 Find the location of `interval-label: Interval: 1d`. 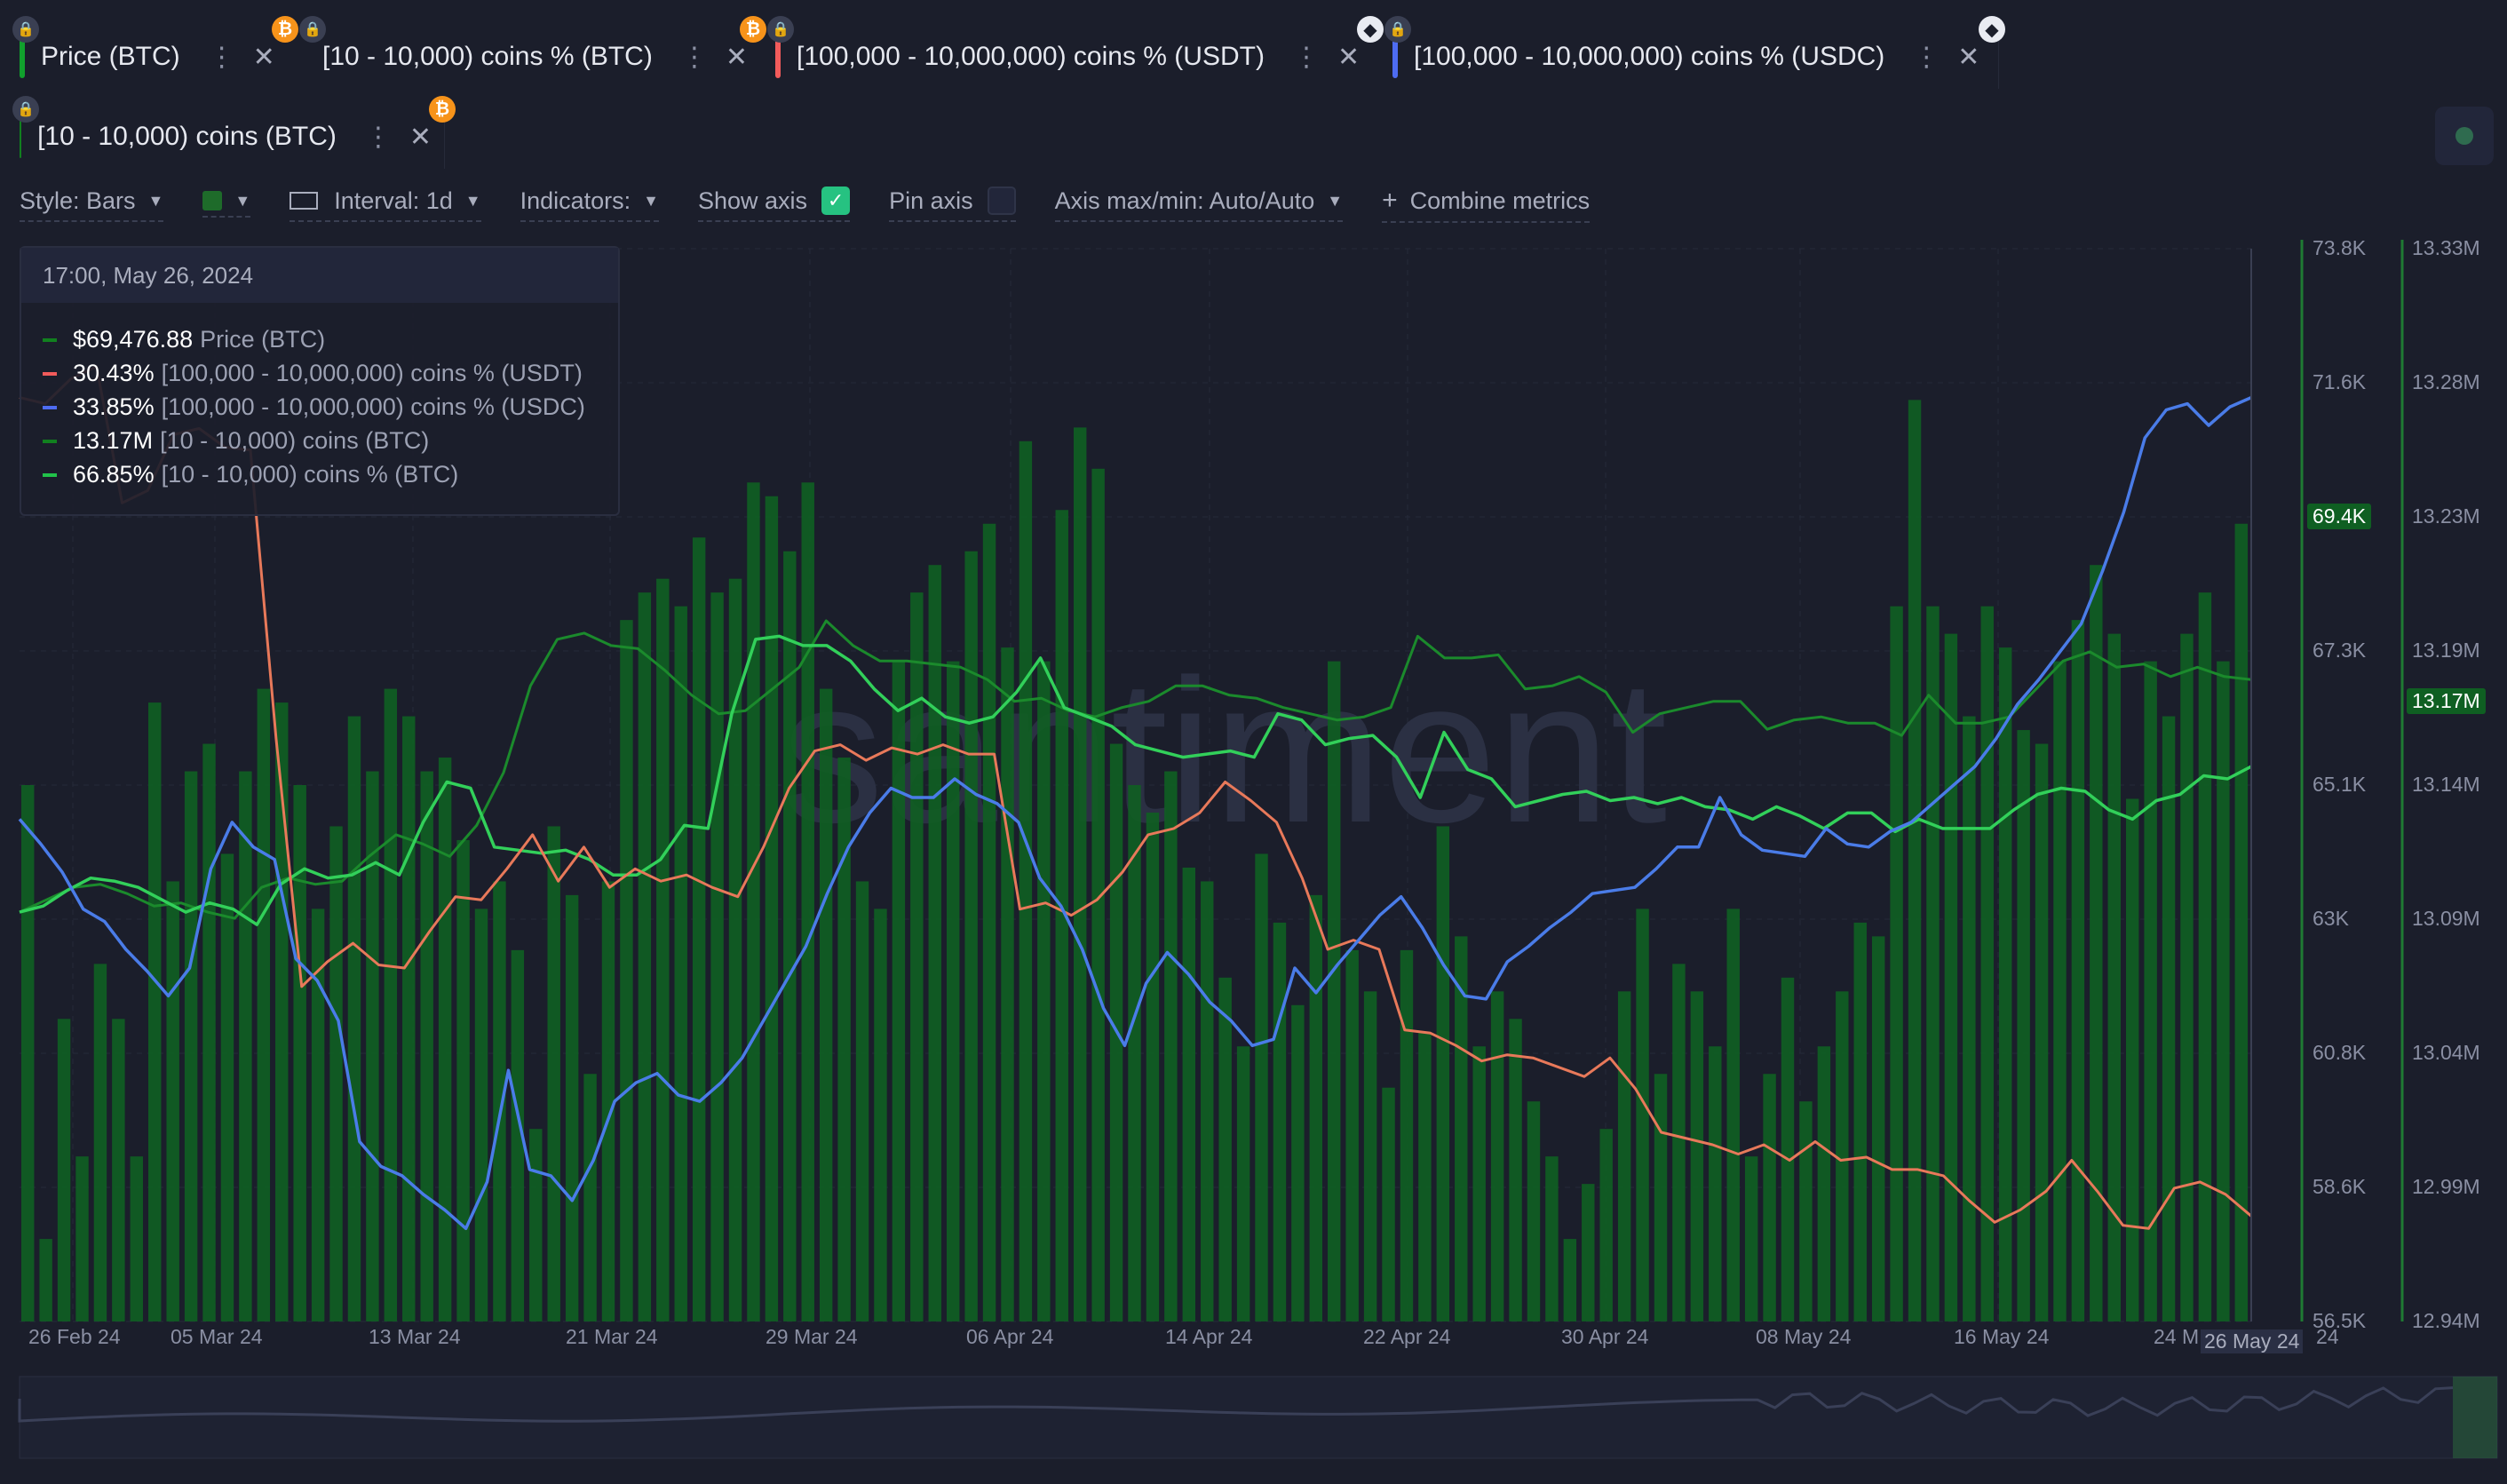

interval-label: Interval: 1d is located at coordinates (393, 200).